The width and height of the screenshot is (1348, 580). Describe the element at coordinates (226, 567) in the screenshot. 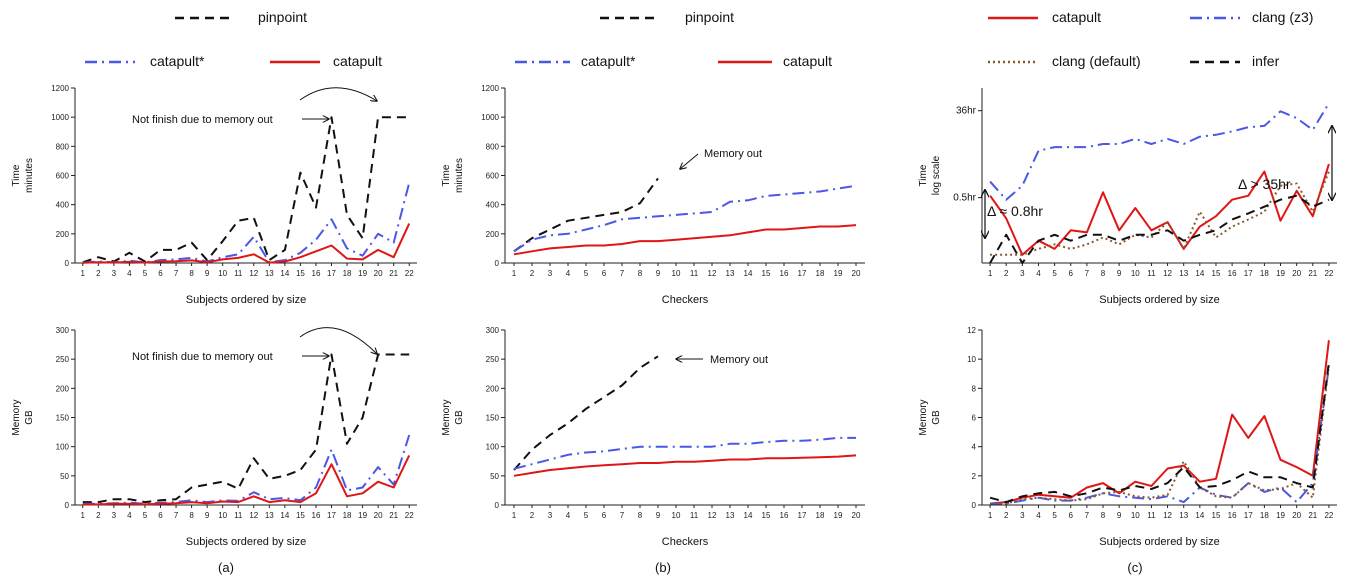

I see `subfig-label-a: (a)` at that location.